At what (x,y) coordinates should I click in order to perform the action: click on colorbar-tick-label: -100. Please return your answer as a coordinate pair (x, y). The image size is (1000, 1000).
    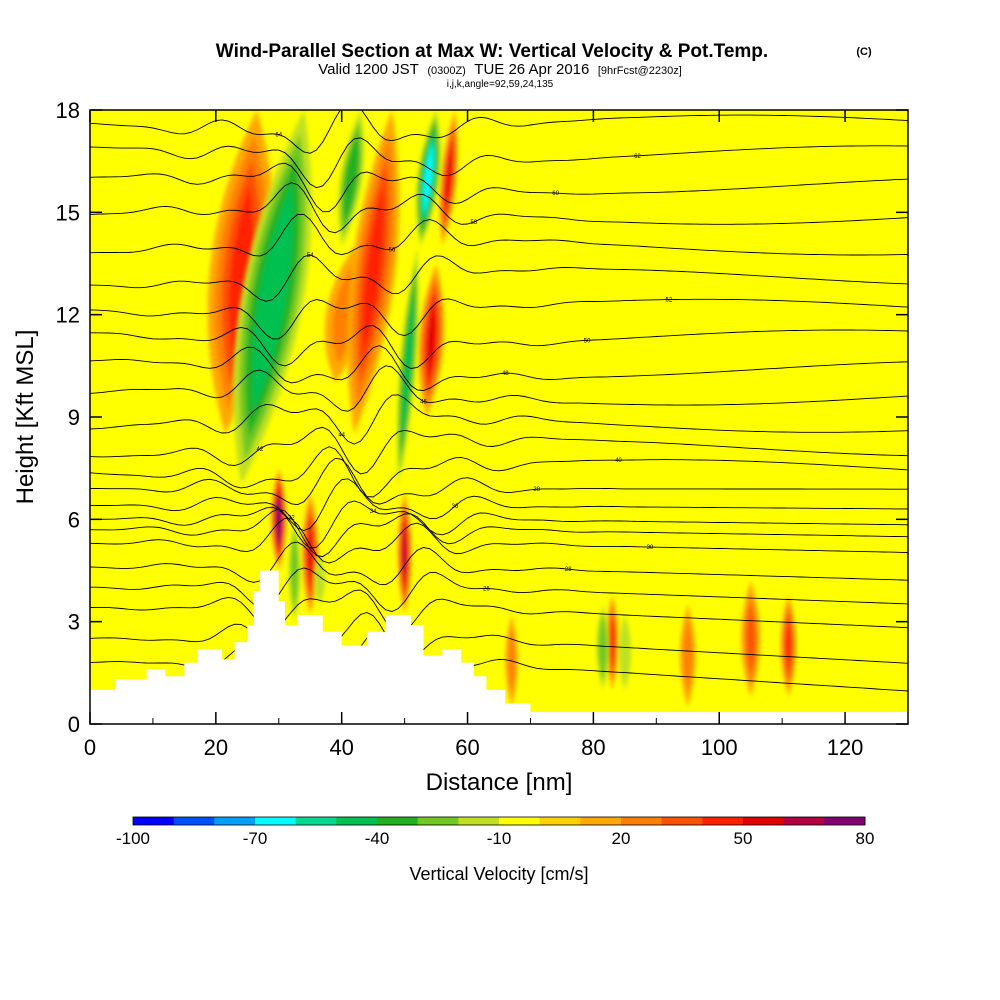
    Looking at the image, I should click on (133, 838).